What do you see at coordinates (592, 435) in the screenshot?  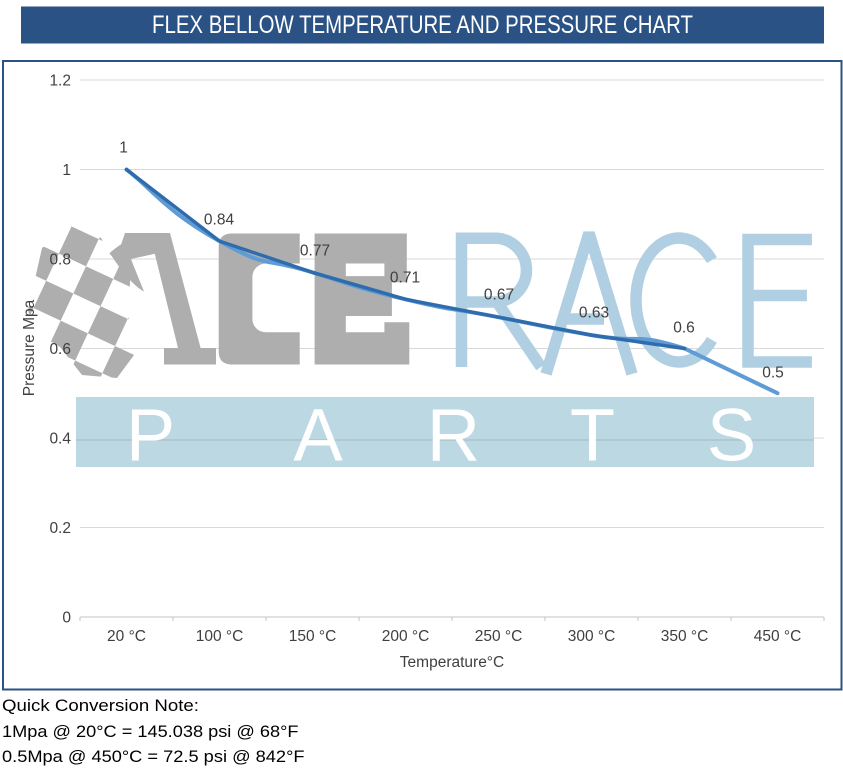 I see `svg-text: T` at bounding box center [592, 435].